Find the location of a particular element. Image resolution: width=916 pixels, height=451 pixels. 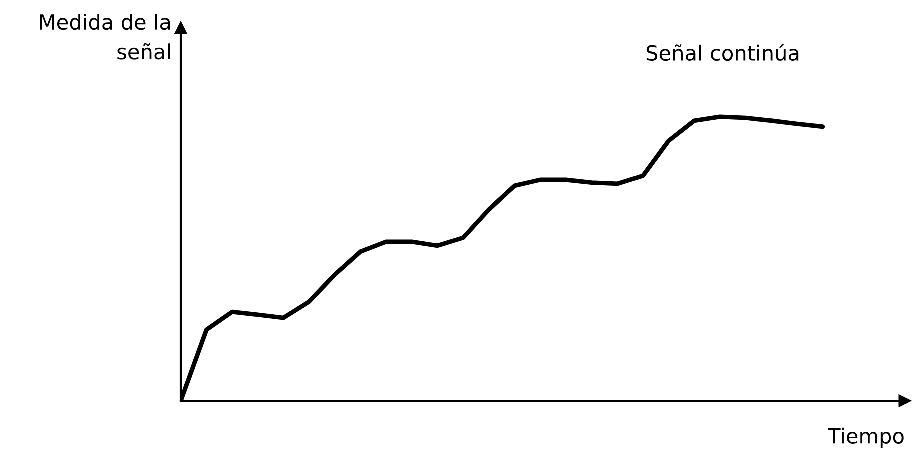

y-axis-title: Medida de la señal is located at coordinates (105, 37).